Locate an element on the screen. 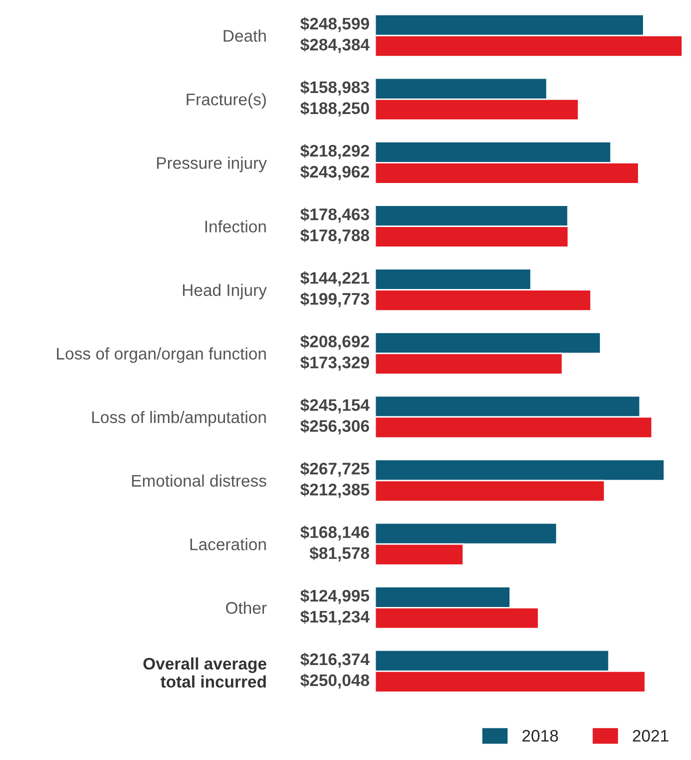  data-label: $188,250 is located at coordinates (334, 109).